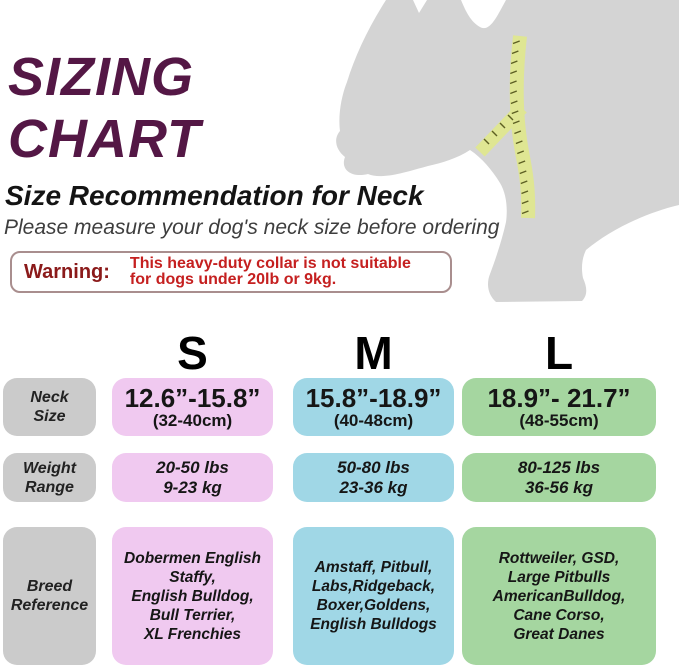 The image size is (679, 672). Describe the element at coordinates (49, 586) in the screenshot. I see `row-label-line: Breed` at that location.